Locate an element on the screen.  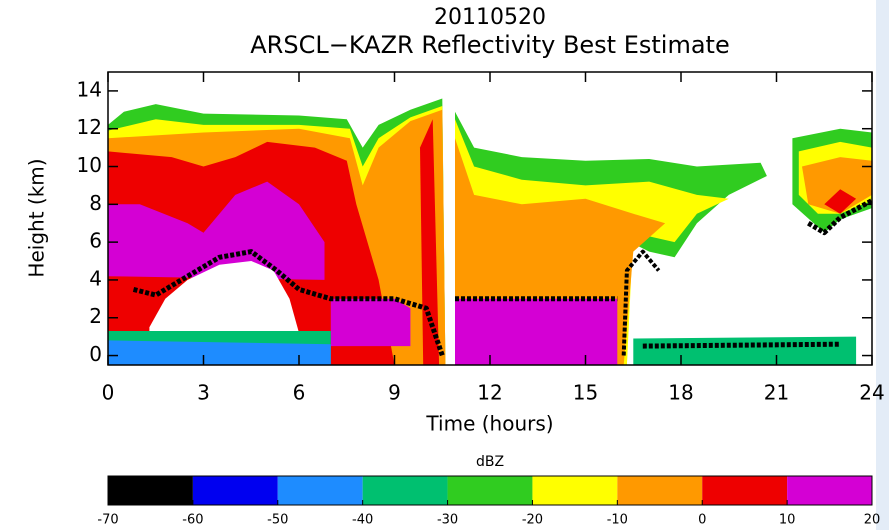
y-tick-label: 6 is located at coordinates (95, 241).